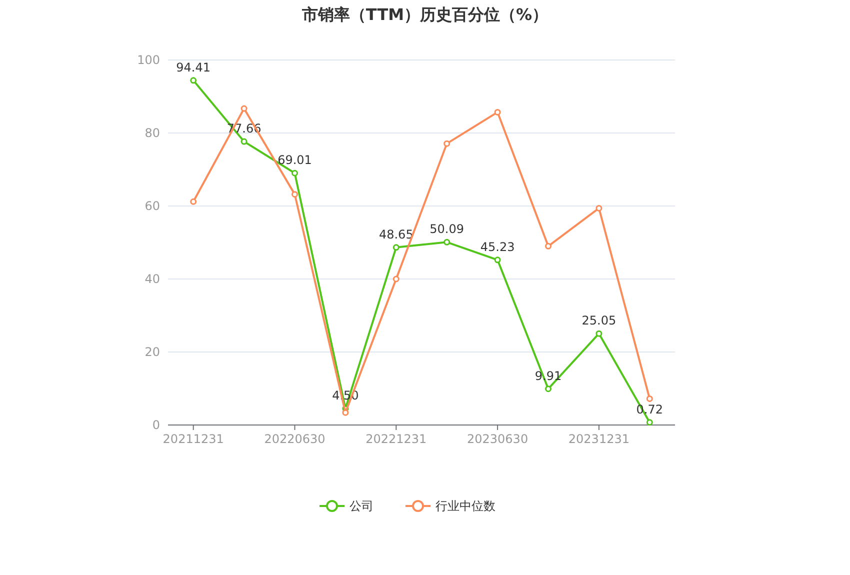  I want to click on y-tick-label: 40, so click(152, 279).